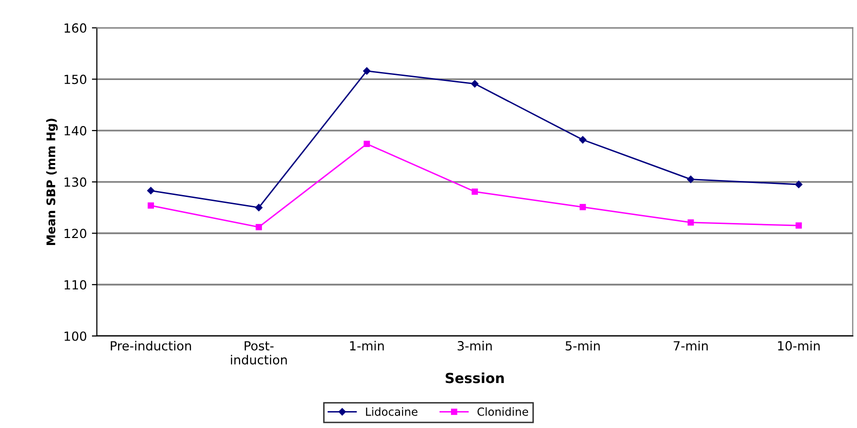 This screenshot has width=857, height=428. I want to click on x-tick-label: 10-min, so click(799, 345).